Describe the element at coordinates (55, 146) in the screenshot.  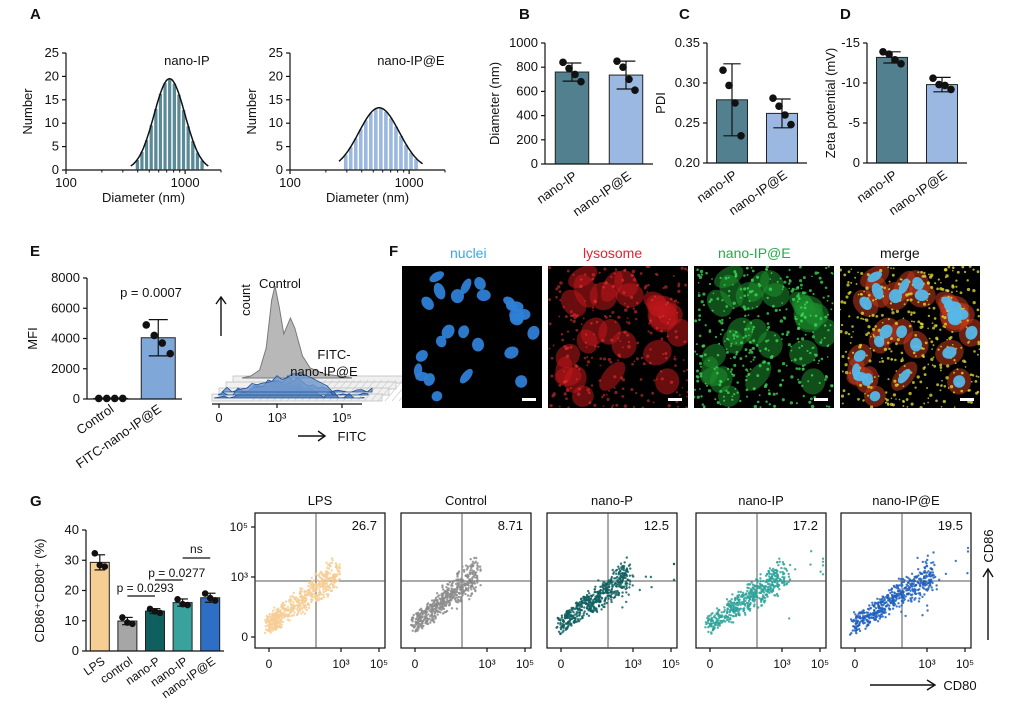
I see `hist-nano-ip-y-tick-label: 5` at that location.